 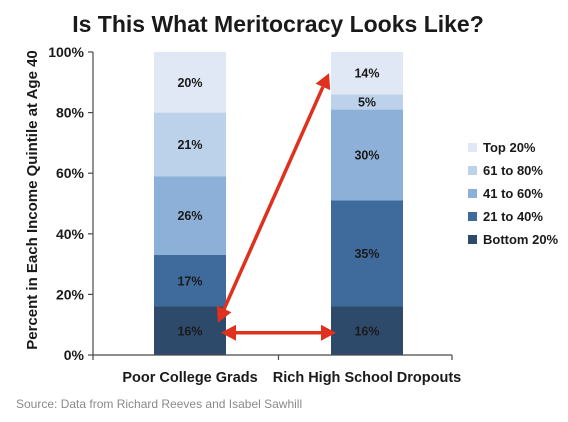 I want to click on legend-entry-bottom-20: Bottom 20%, so click(x=521, y=239).